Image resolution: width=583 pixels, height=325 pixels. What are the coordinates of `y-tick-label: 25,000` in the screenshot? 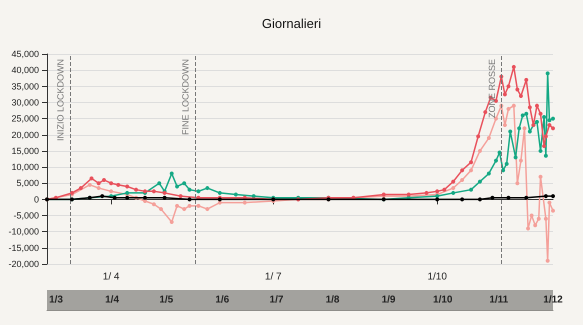 It's located at (25, 119).